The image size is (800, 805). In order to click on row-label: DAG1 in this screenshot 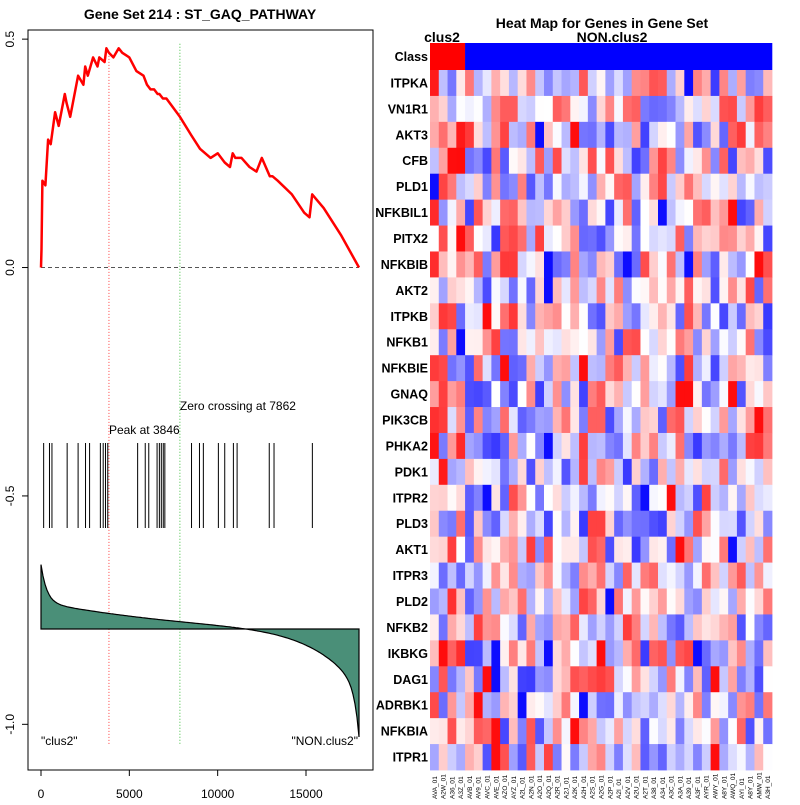, I will do `click(410, 680)`.